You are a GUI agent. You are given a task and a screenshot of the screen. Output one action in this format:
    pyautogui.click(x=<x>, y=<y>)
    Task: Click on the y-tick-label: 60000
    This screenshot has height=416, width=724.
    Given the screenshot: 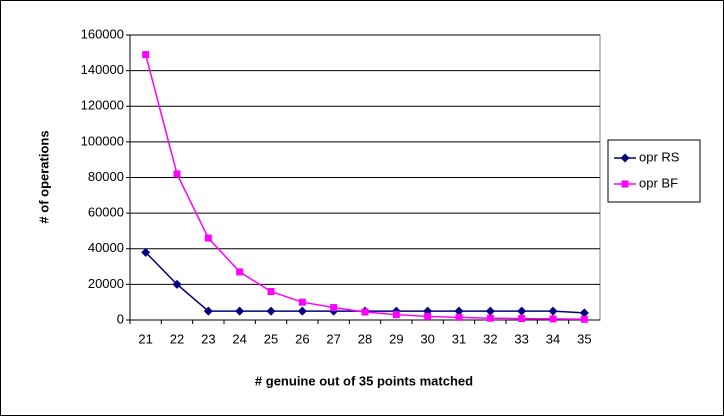 What is the action you would take?
    pyautogui.click(x=106, y=212)
    